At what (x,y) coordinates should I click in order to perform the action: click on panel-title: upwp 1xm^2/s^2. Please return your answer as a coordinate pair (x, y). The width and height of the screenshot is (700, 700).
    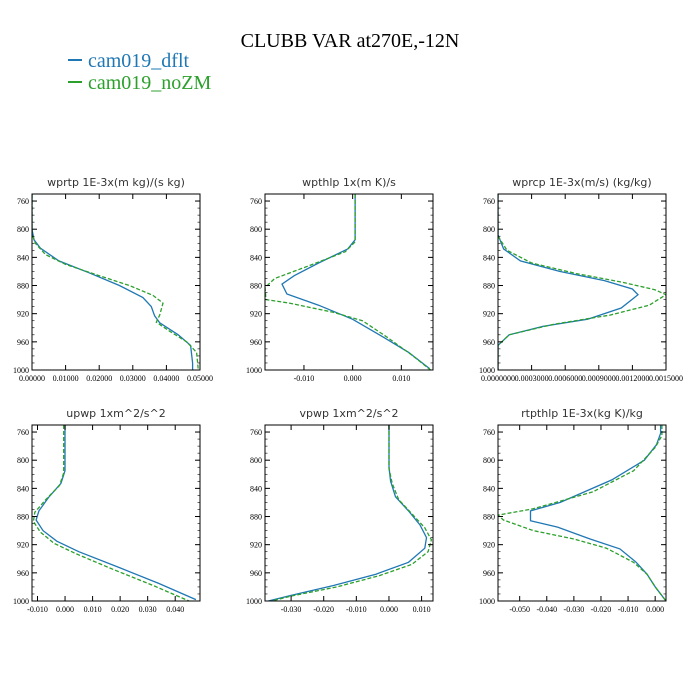
    Looking at the image, I should click on (116, 413).